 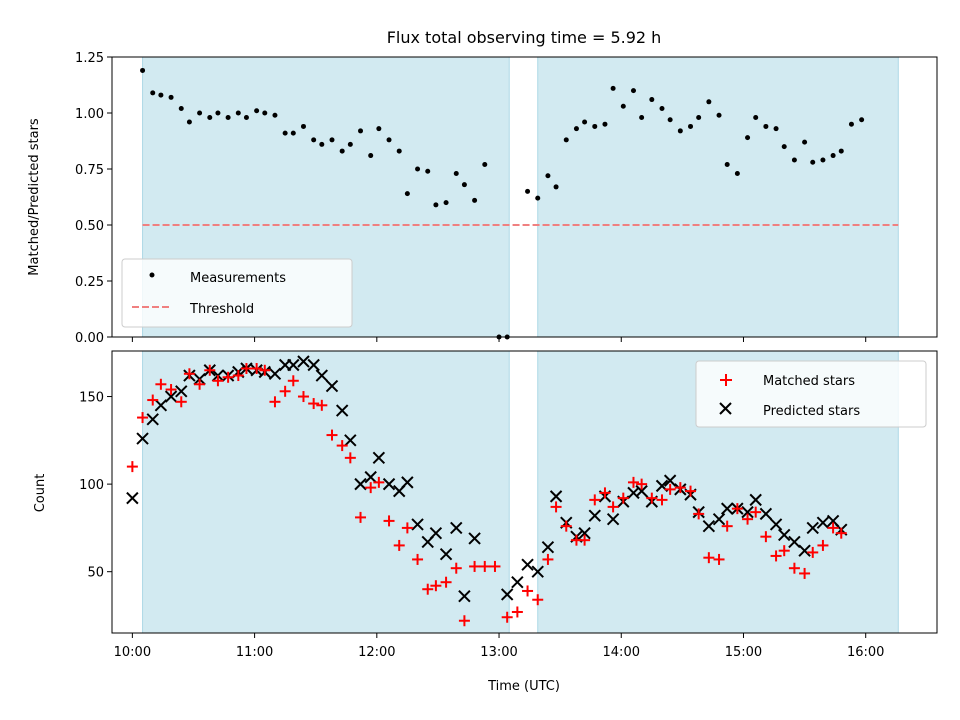 I want to click on x-tick-label: 12:00, so click(x=376, y=652).